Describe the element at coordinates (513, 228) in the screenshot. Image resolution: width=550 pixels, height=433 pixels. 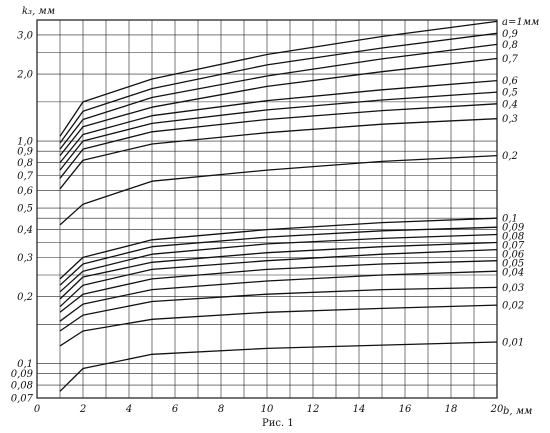
I see `series-label: 0,09` at that location.